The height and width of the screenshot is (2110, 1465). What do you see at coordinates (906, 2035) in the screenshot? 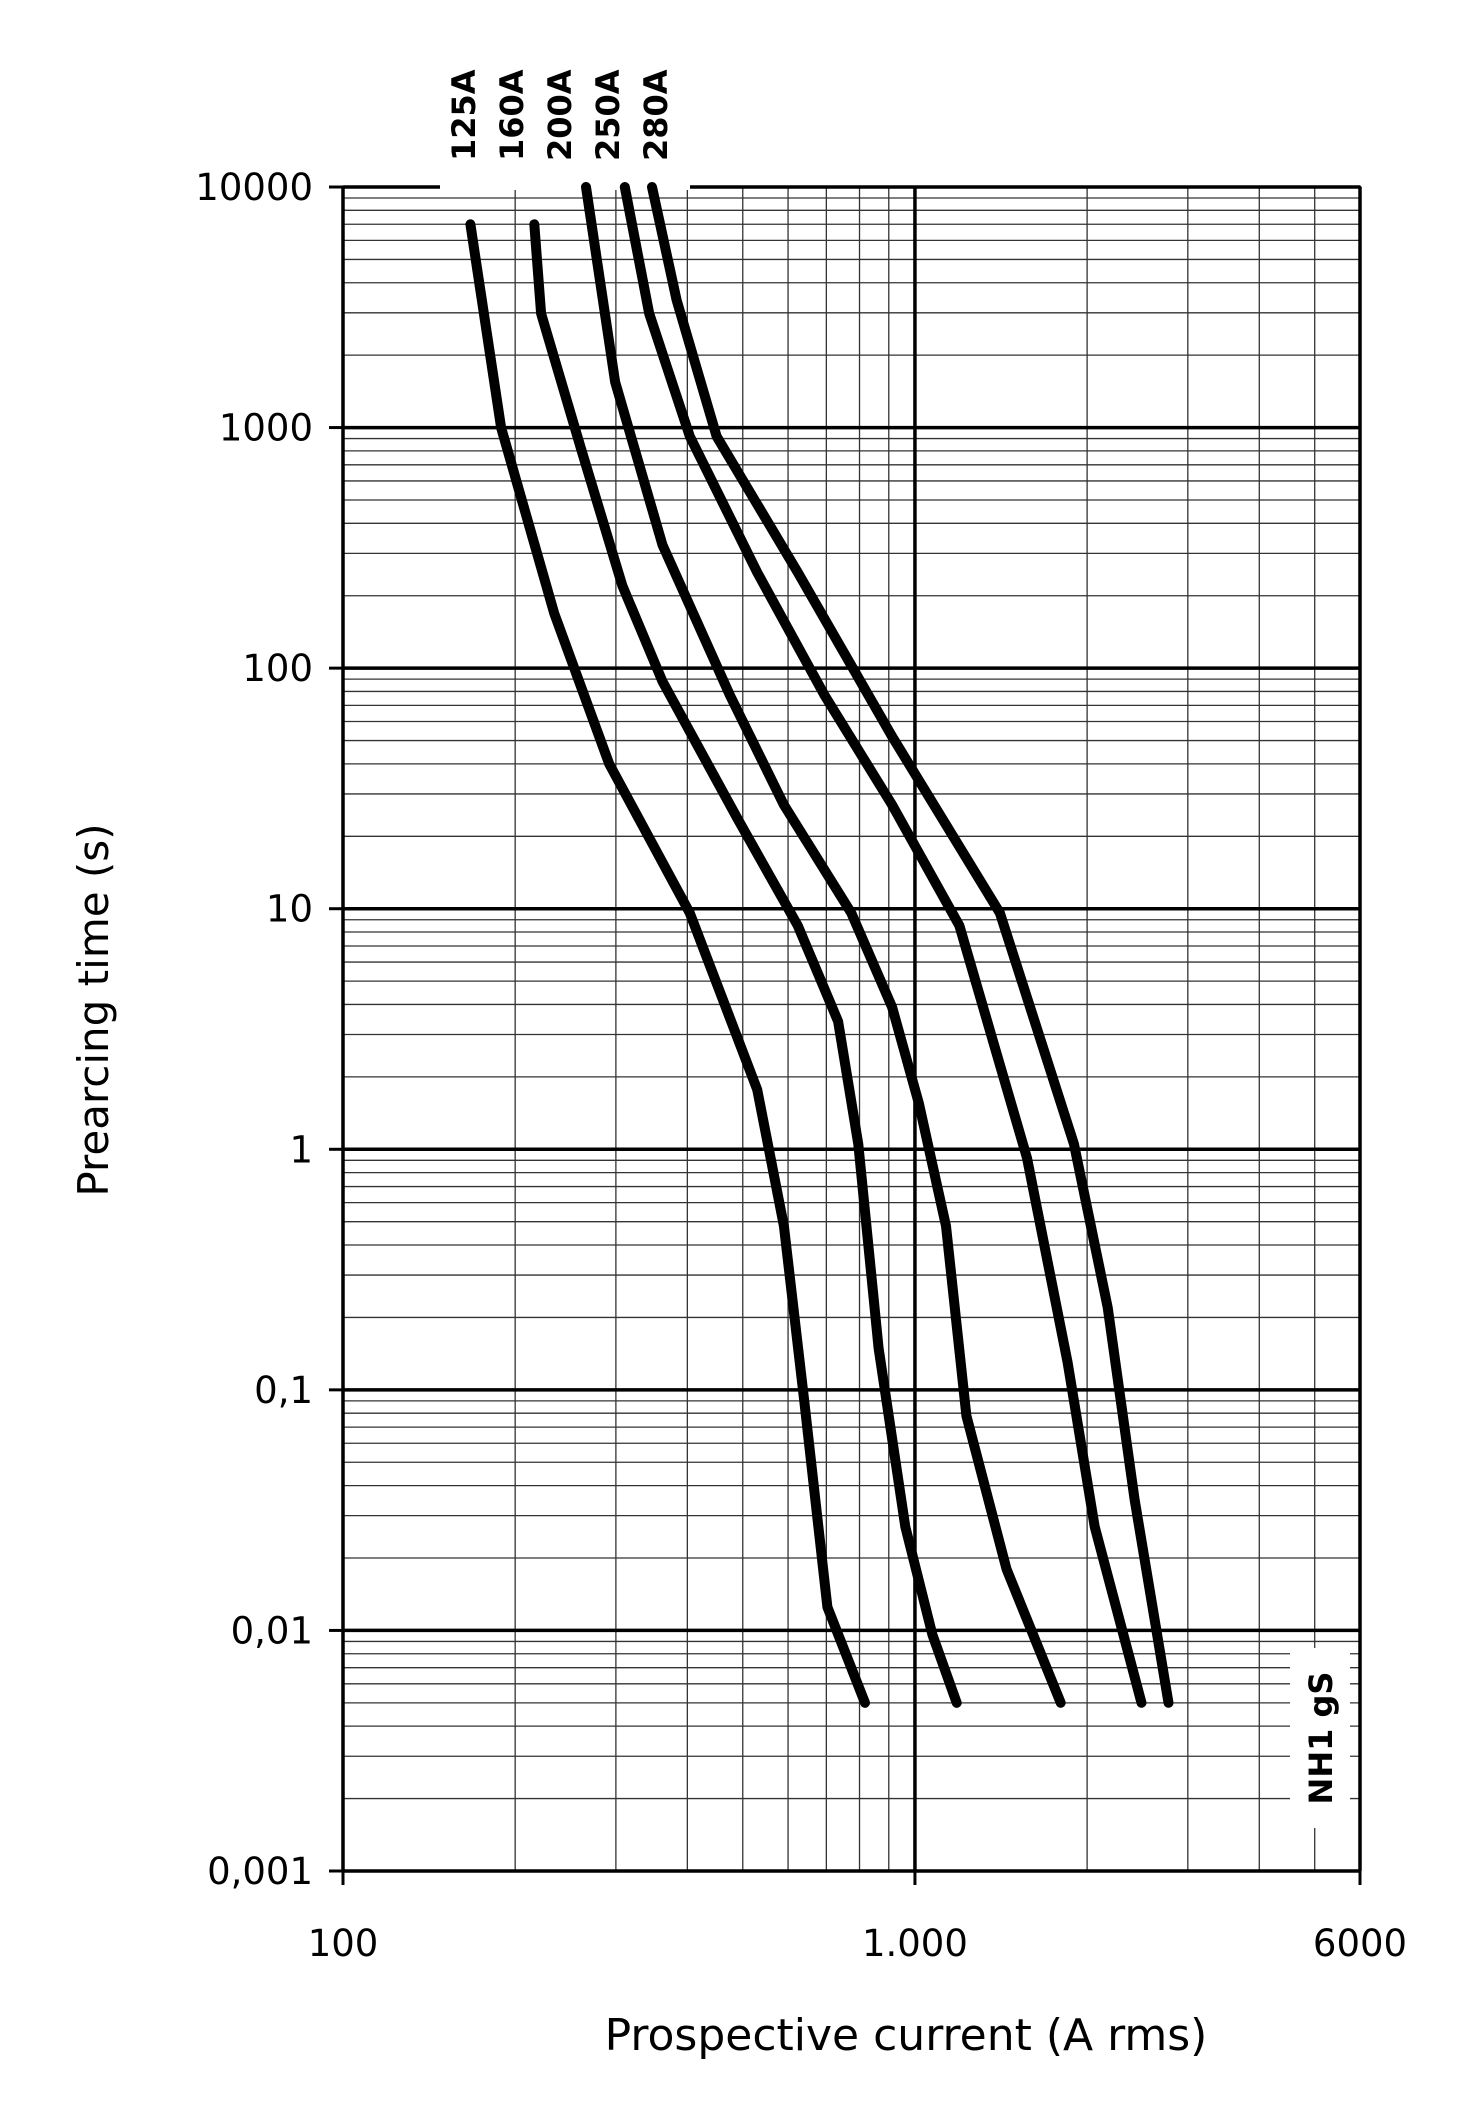
I see `x-axis-title: Prospective current (A rms)` at bounding box center [906, 2035].